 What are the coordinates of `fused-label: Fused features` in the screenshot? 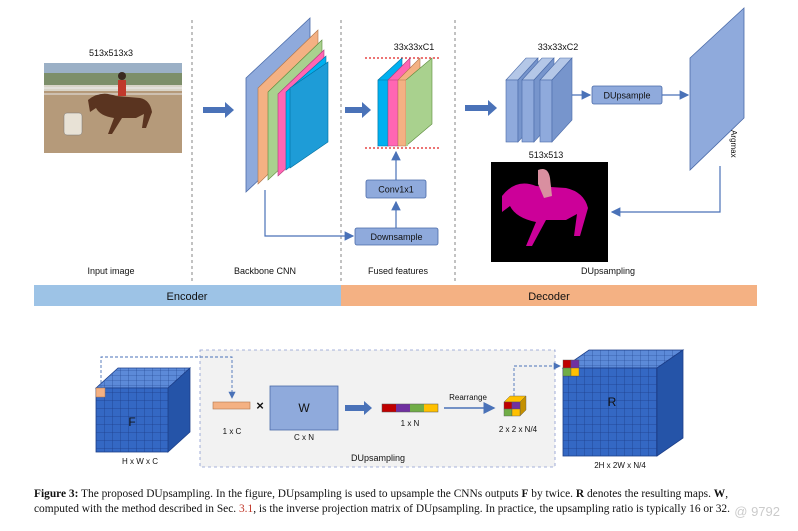 It's located at (398, 271).